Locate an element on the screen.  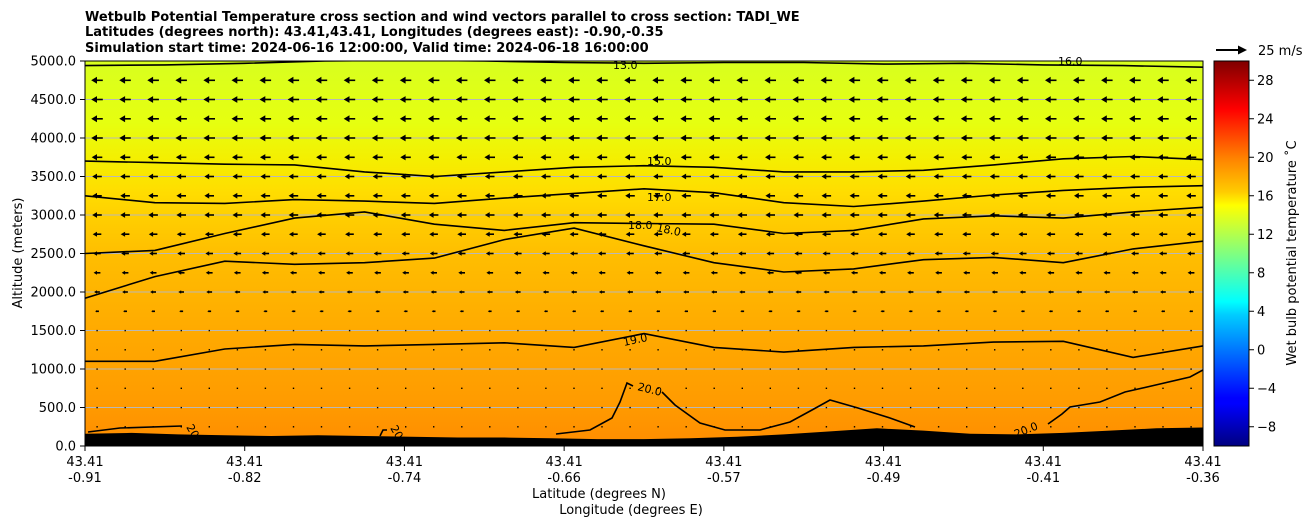
x-tick-lon-label: -0.49 is located at coordinates (884, 478).